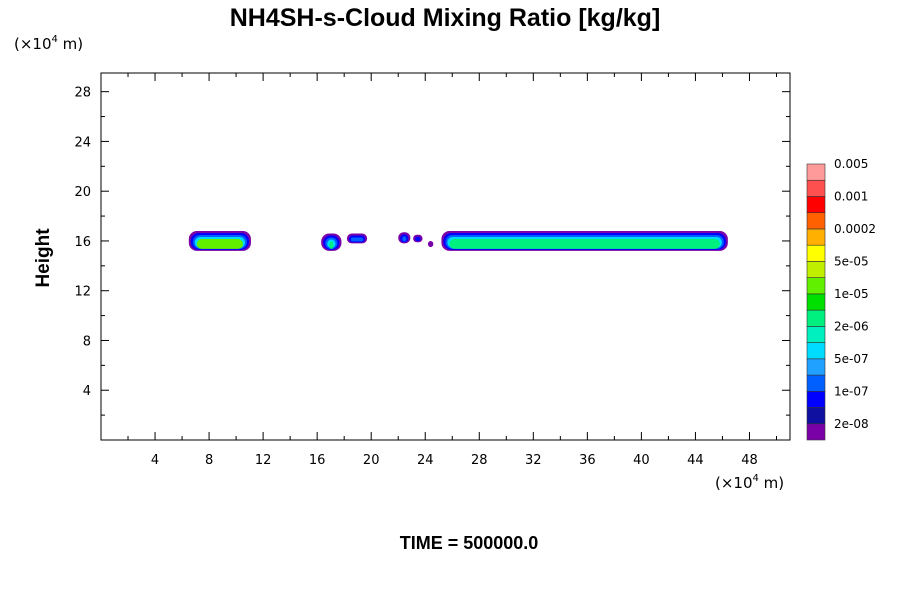  Describe the element at coordinates (371, 460) in the screenshot. I see `x-tick-label: 20` at that location.